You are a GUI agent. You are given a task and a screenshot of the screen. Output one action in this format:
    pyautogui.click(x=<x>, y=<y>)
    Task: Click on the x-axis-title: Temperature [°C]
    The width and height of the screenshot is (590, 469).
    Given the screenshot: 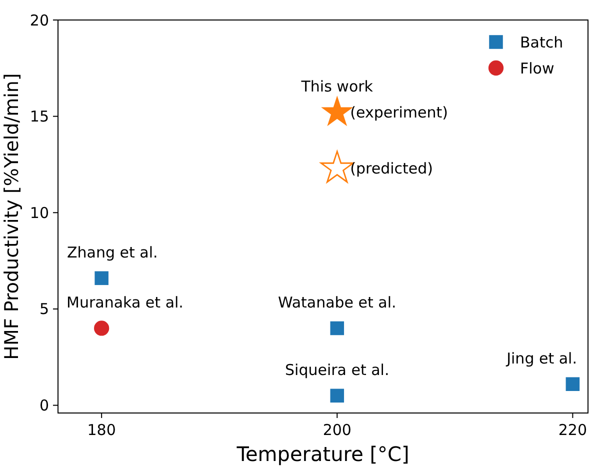 What is the action you would take?
    pyautogui.click(x=323, y=454)
    